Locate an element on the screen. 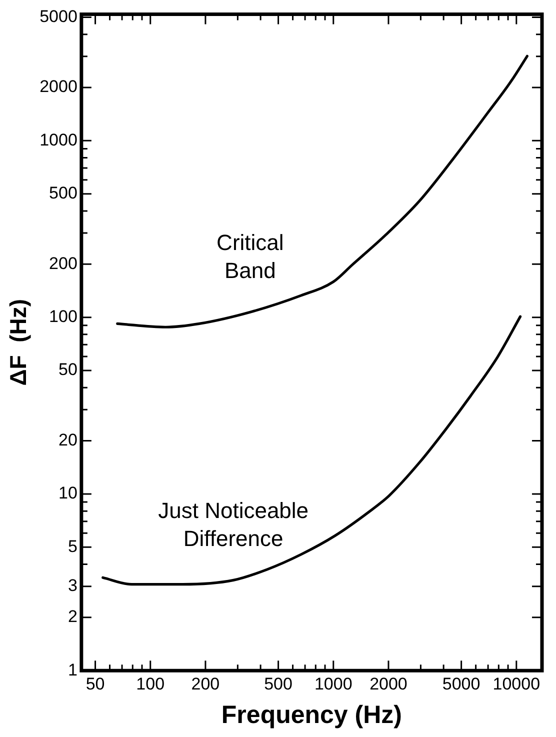  y-tick-label: 500 is located at coordinates (63, 193).